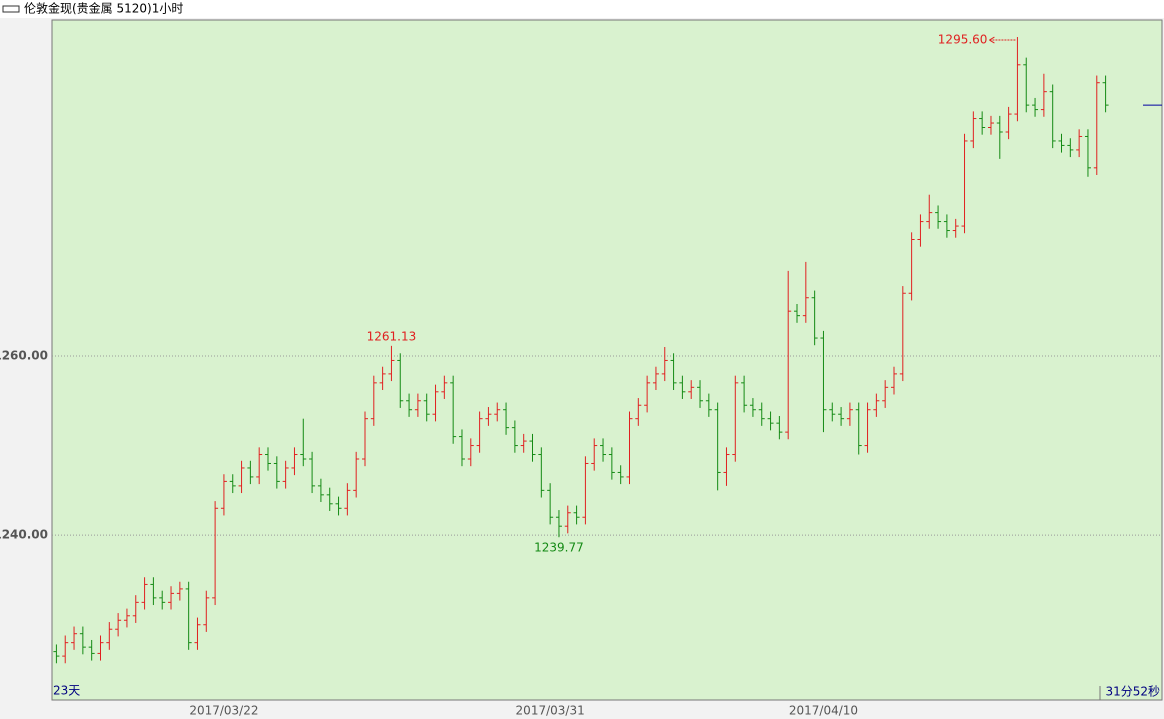  Describe the element at coordinates (103, 8) in the screenshot. I see `chart-title: 伦敦金现(贵金属 5120)1小时` at that location.